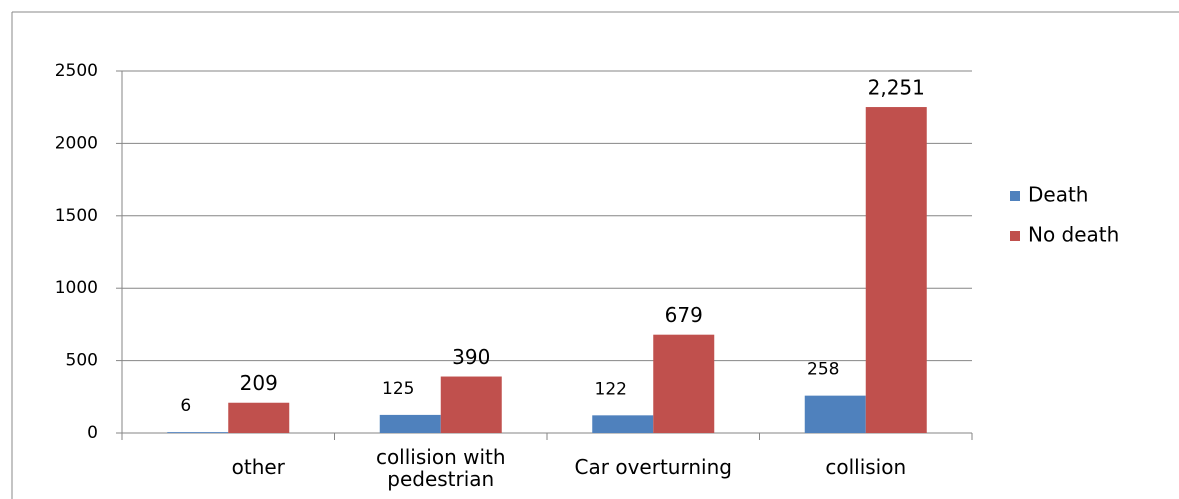  I want to click on data-label: 390, so click(471, 357).